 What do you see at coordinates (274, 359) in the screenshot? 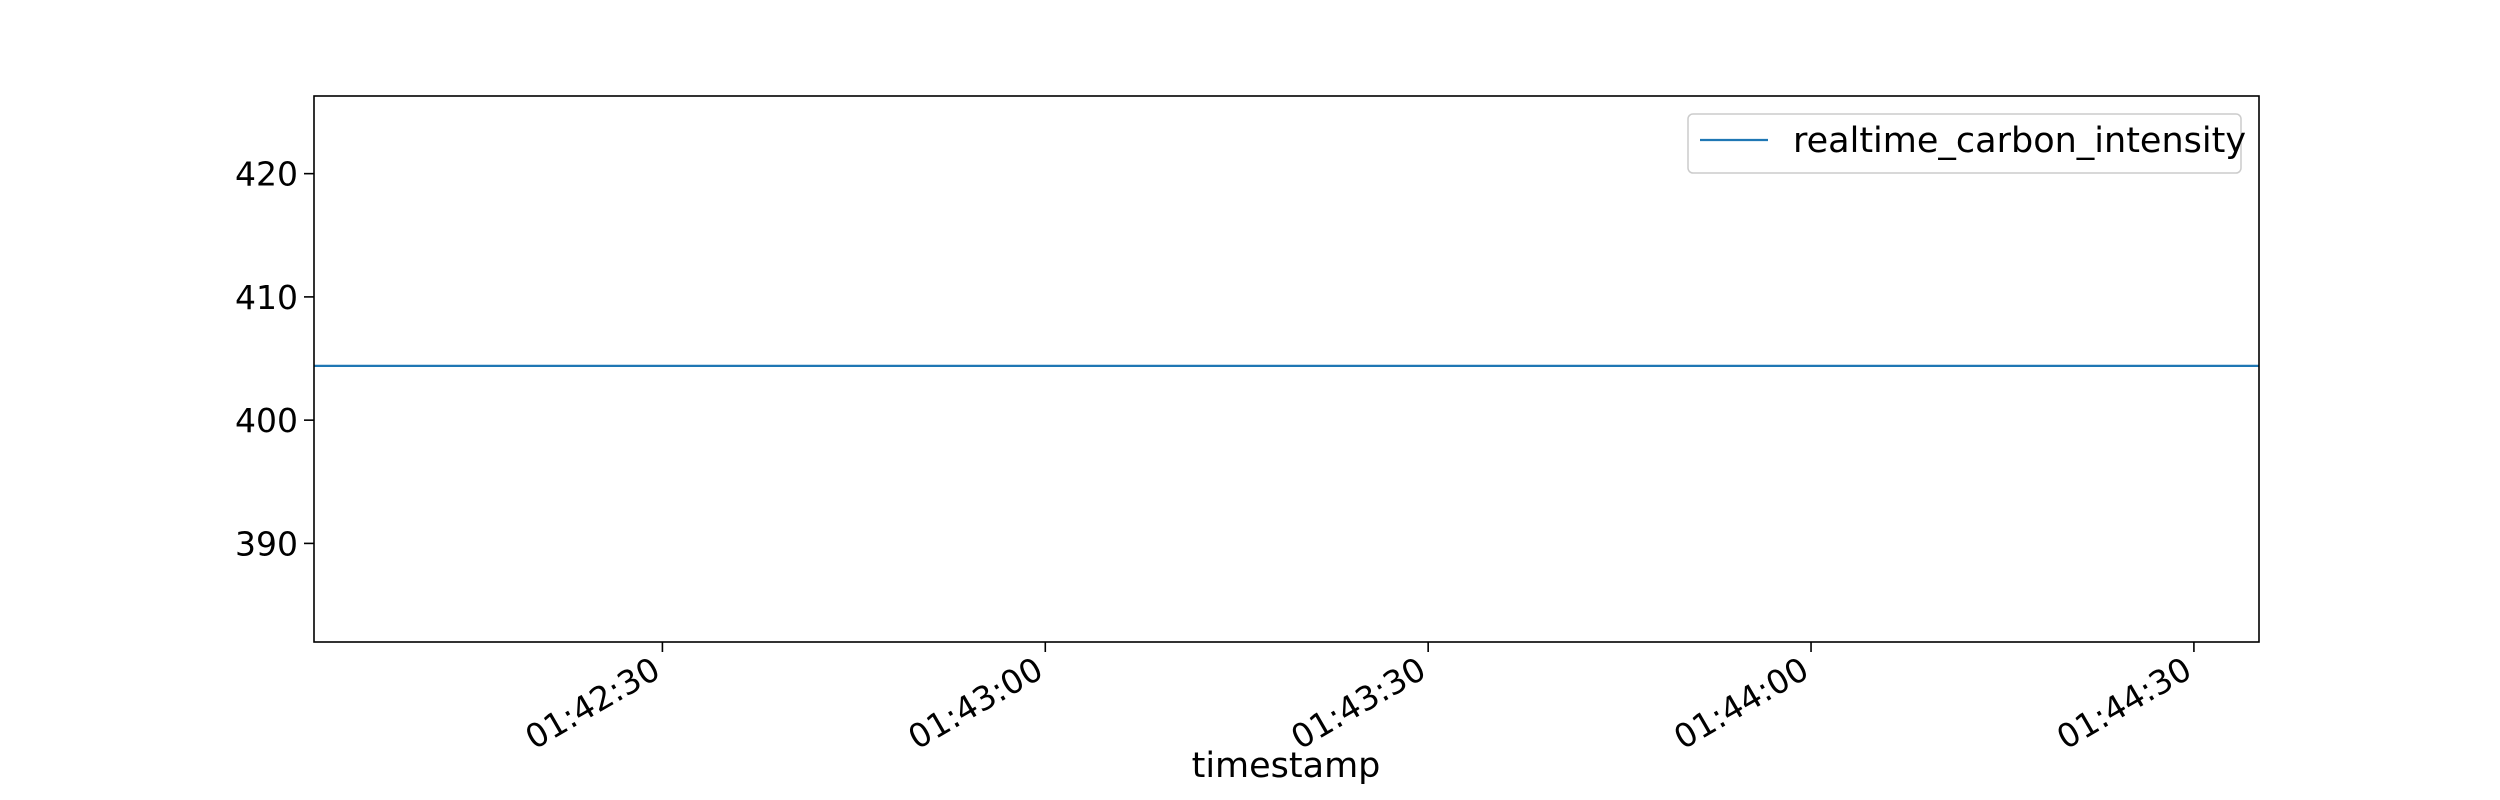
I see `y-axis: 390 400 410 420` at bounding box center [274, 359].